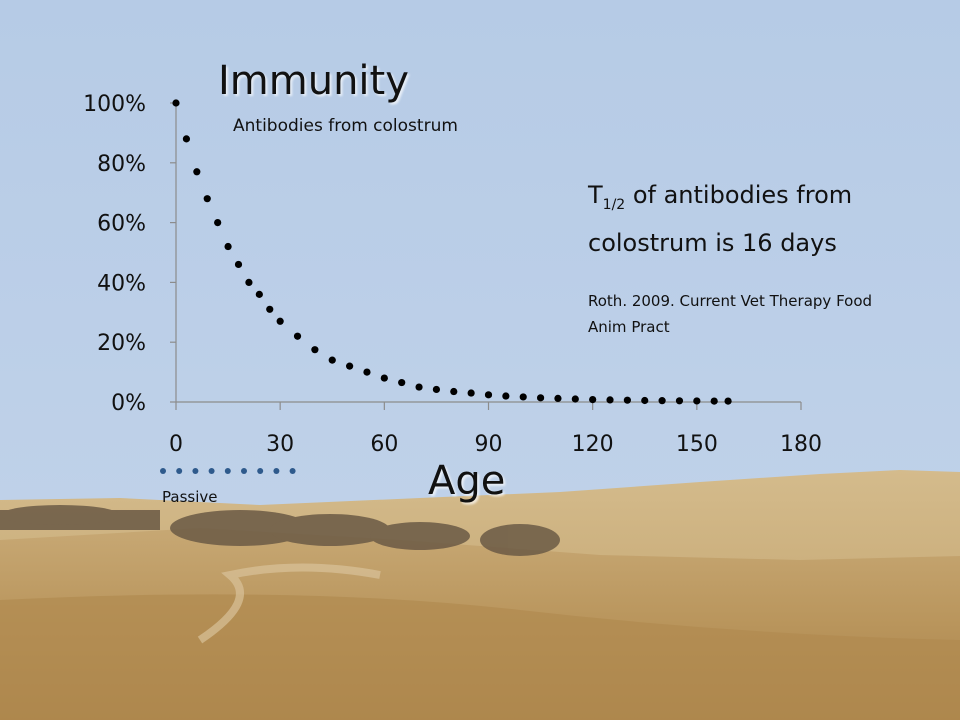 The image size is (960, 720). What do you see at coordinates (121, 164) in the screenshot?
I see `y-tick-label: 80%` at bounding box center [121, 164].